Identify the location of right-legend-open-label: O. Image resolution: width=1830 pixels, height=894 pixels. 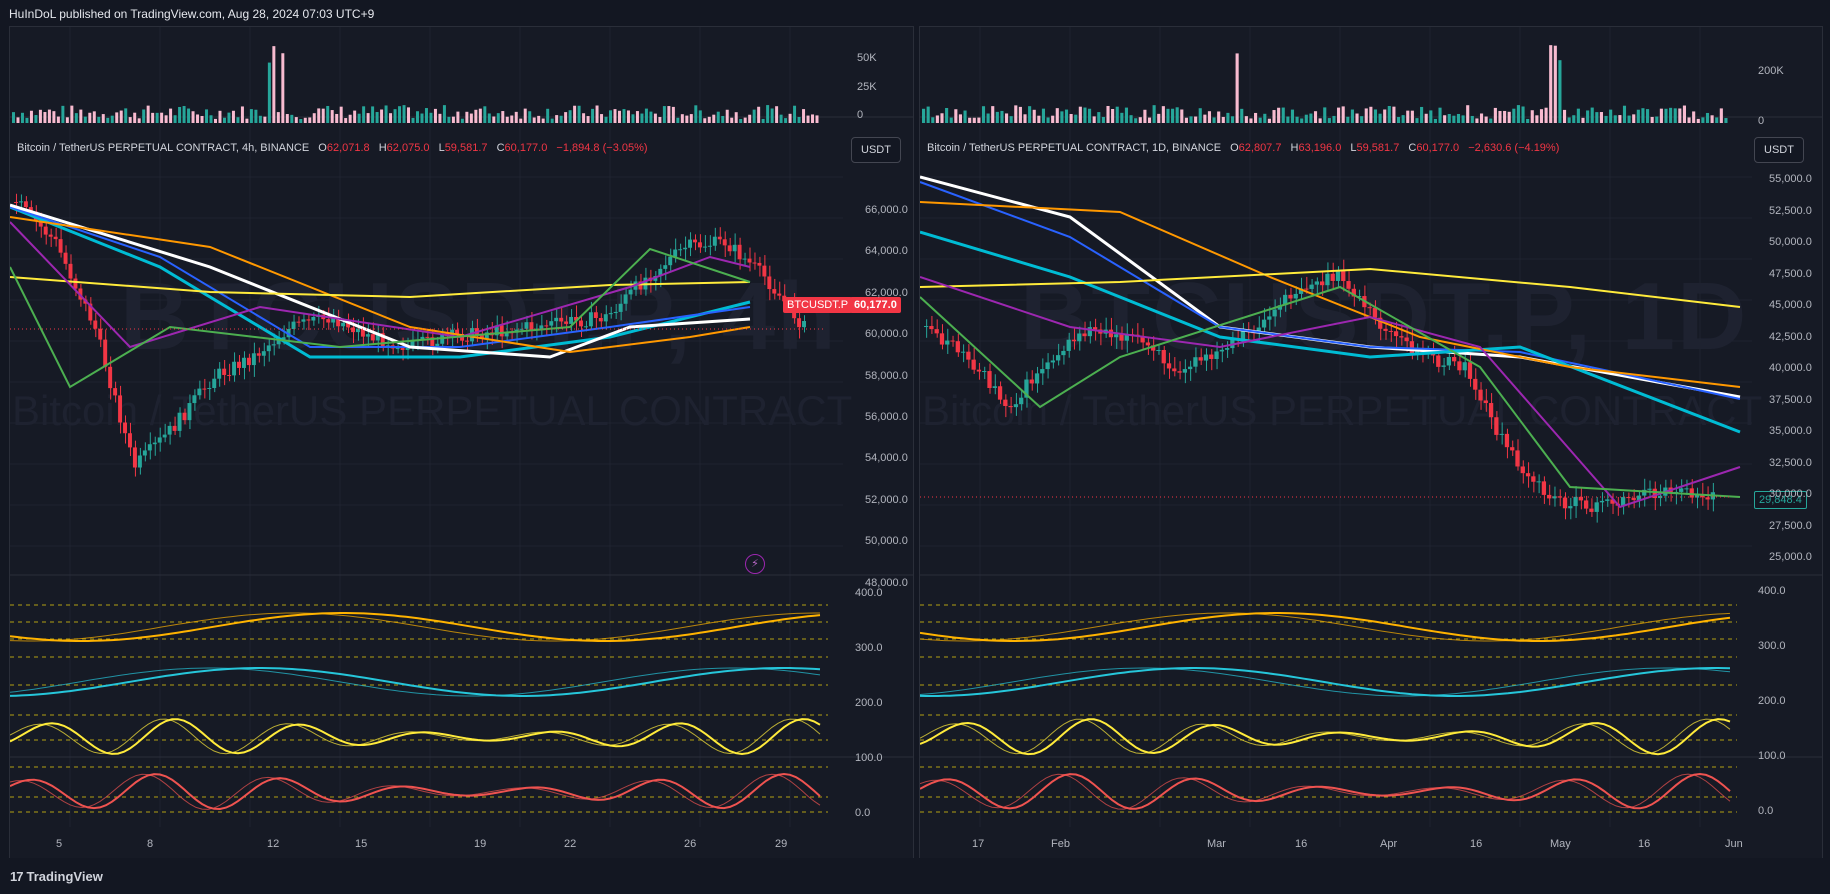
(1234, 148).